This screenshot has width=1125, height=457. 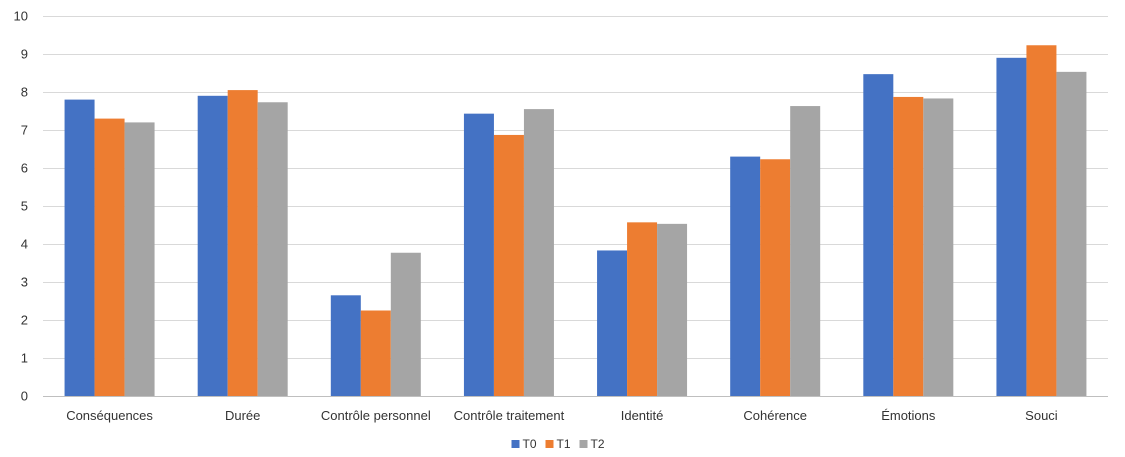 I want to click on x-tick-label: Durée, so click(x=242, y=415).